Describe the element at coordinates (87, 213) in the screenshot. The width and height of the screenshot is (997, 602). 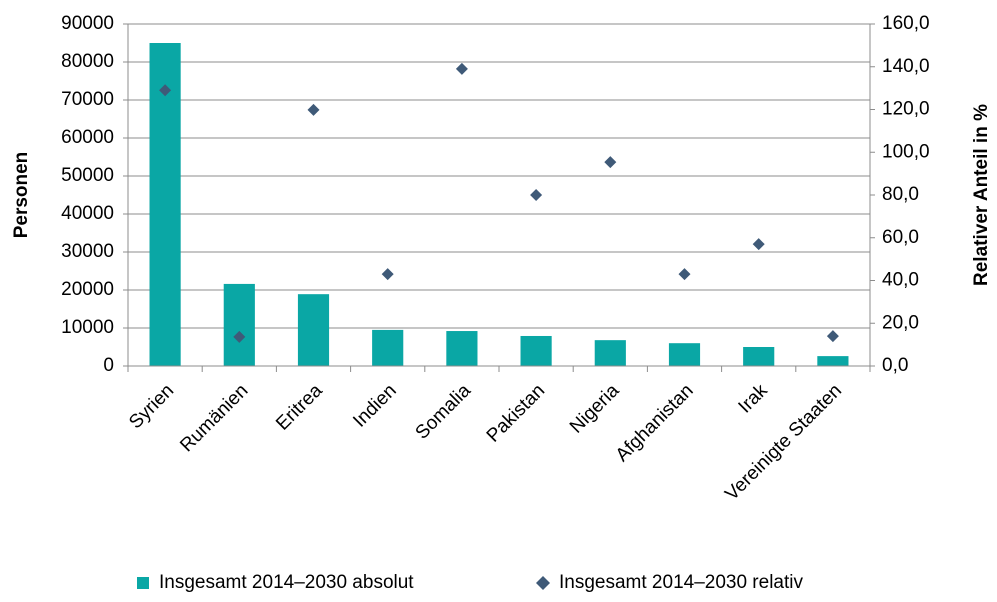
I see `y-tick-label: 40000` at that location.